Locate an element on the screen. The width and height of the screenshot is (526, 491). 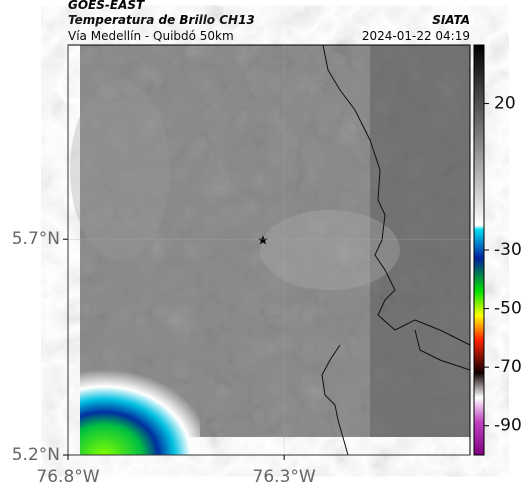
datetime: 2024-01-22 04:19 is located at coordinates (416, 36).